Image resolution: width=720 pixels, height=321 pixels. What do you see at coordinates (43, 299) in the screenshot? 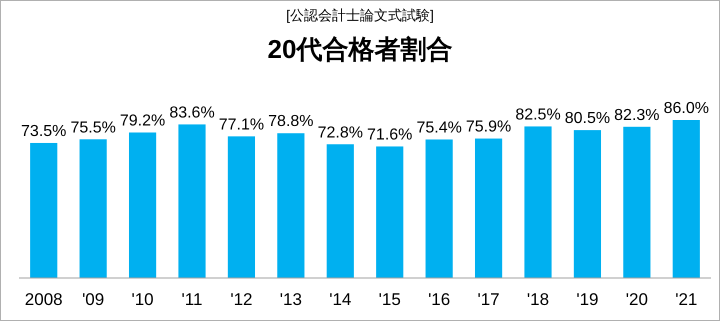
I see `x-tick-label: 2008` at bounding box center [43, 299].